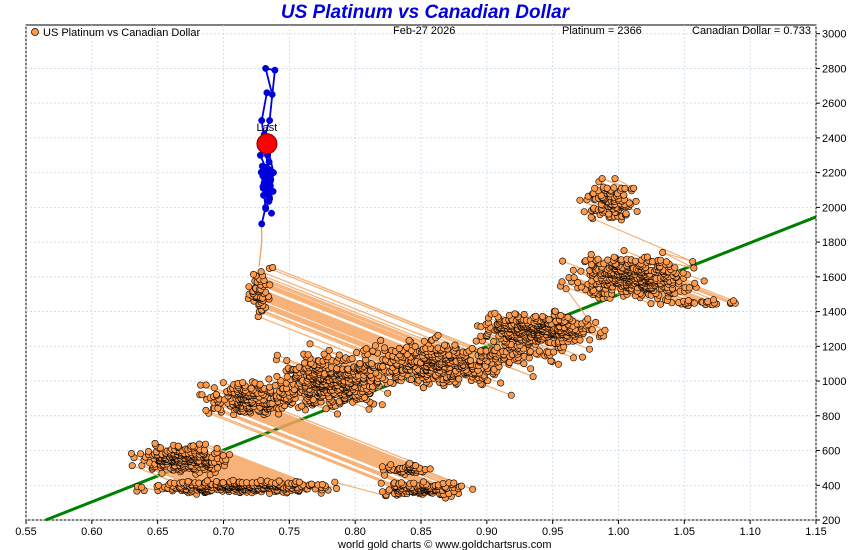 This screenshot has height=550, width=850. I want to click on x-tick-label: 1.15, so click(815, 532).